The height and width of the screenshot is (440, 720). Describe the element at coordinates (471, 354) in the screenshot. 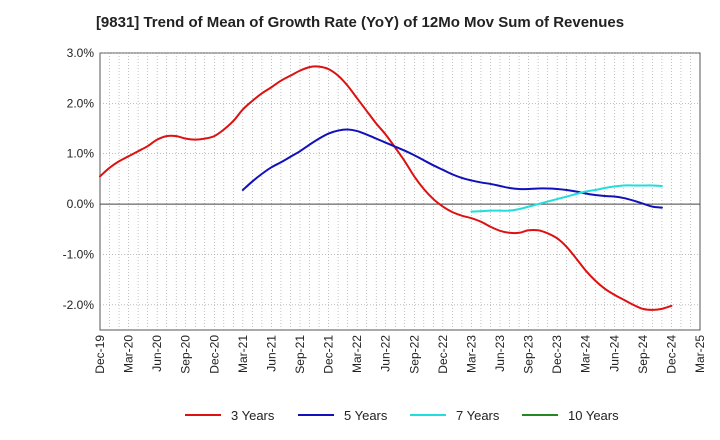

I see `x-tick-label: Mar-23` at that location.